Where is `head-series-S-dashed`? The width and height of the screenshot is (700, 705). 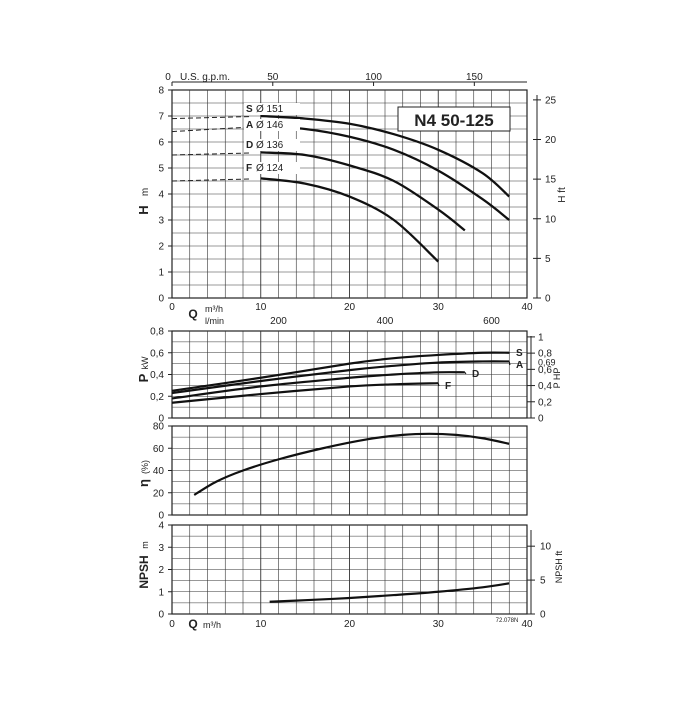 head-series-S-dashed is located at coordinates (212, 118).